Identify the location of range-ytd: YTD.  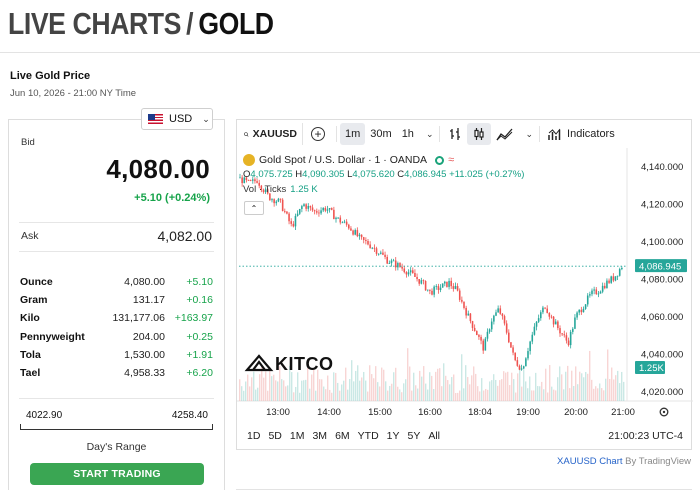
(368, 436).